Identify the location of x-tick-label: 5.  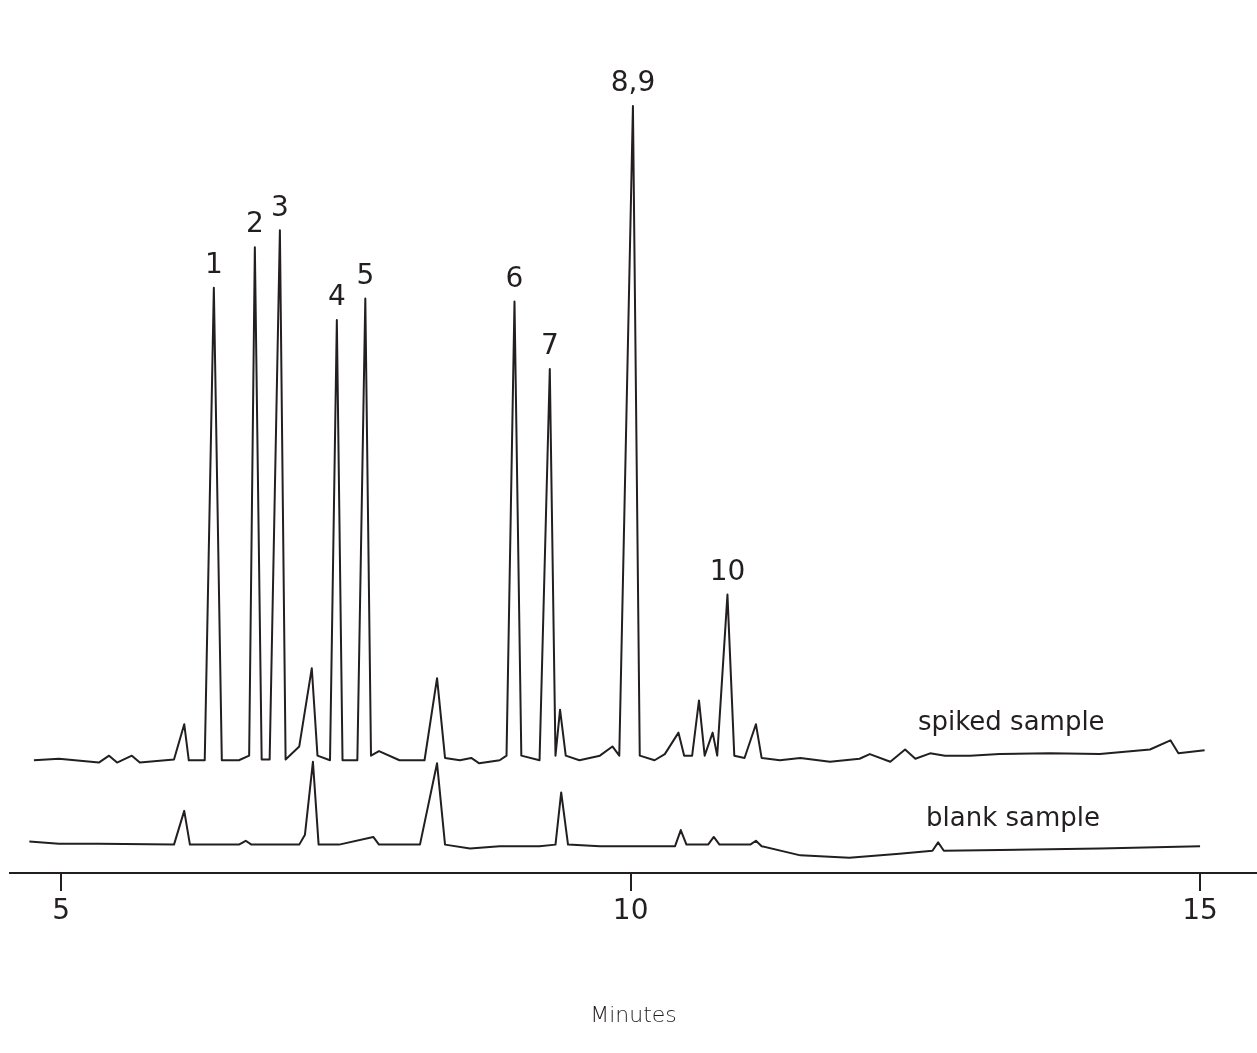
(61, 910).